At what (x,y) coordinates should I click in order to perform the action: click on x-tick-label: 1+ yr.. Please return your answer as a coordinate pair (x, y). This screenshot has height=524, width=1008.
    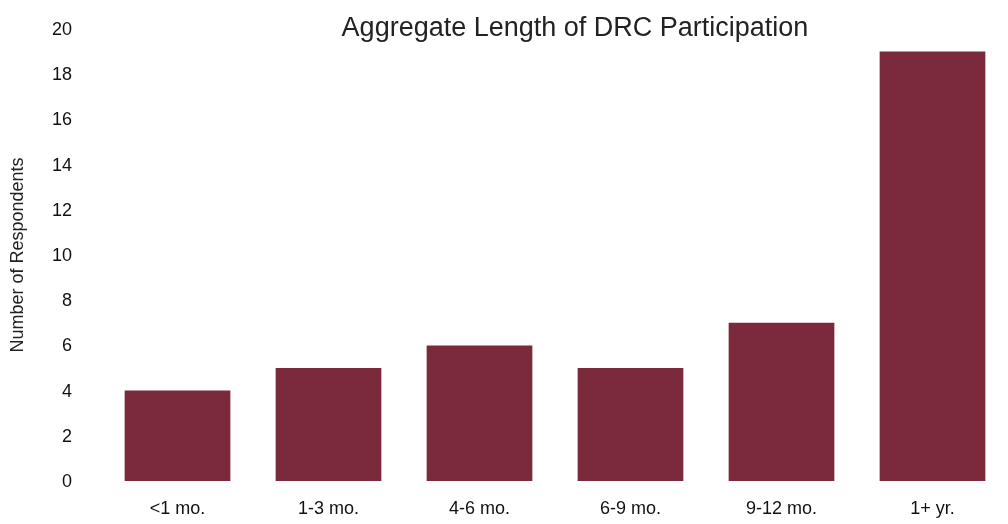
    Looking at the image, I should click on (932, 508).